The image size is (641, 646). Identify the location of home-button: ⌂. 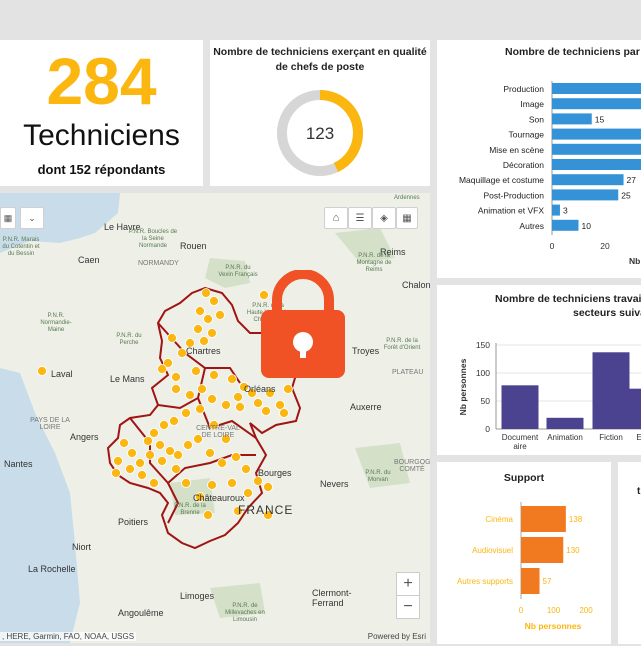
(336, 218).